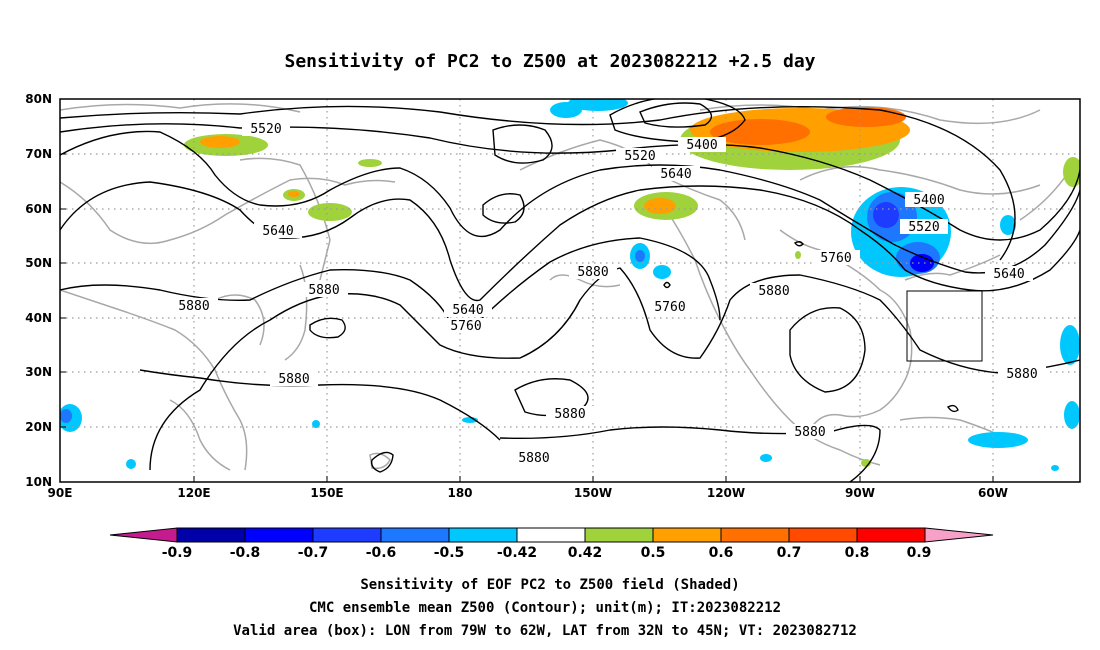 The image size is (1100, 650). I want to click on colorbar-tick-label: -0.8, so click(245, 553).